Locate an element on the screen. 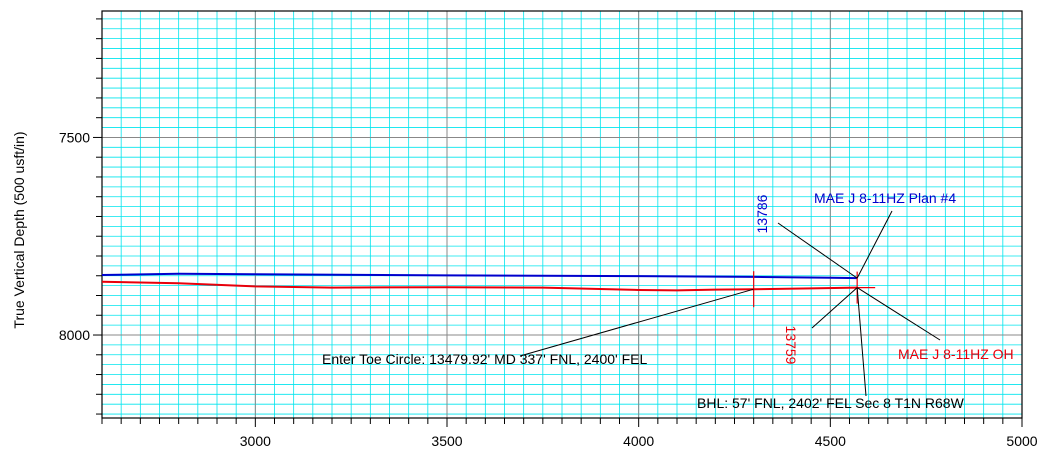 This screenshot has height=459, width=1049. oh-label-leader is located at coordinates (898, 314).